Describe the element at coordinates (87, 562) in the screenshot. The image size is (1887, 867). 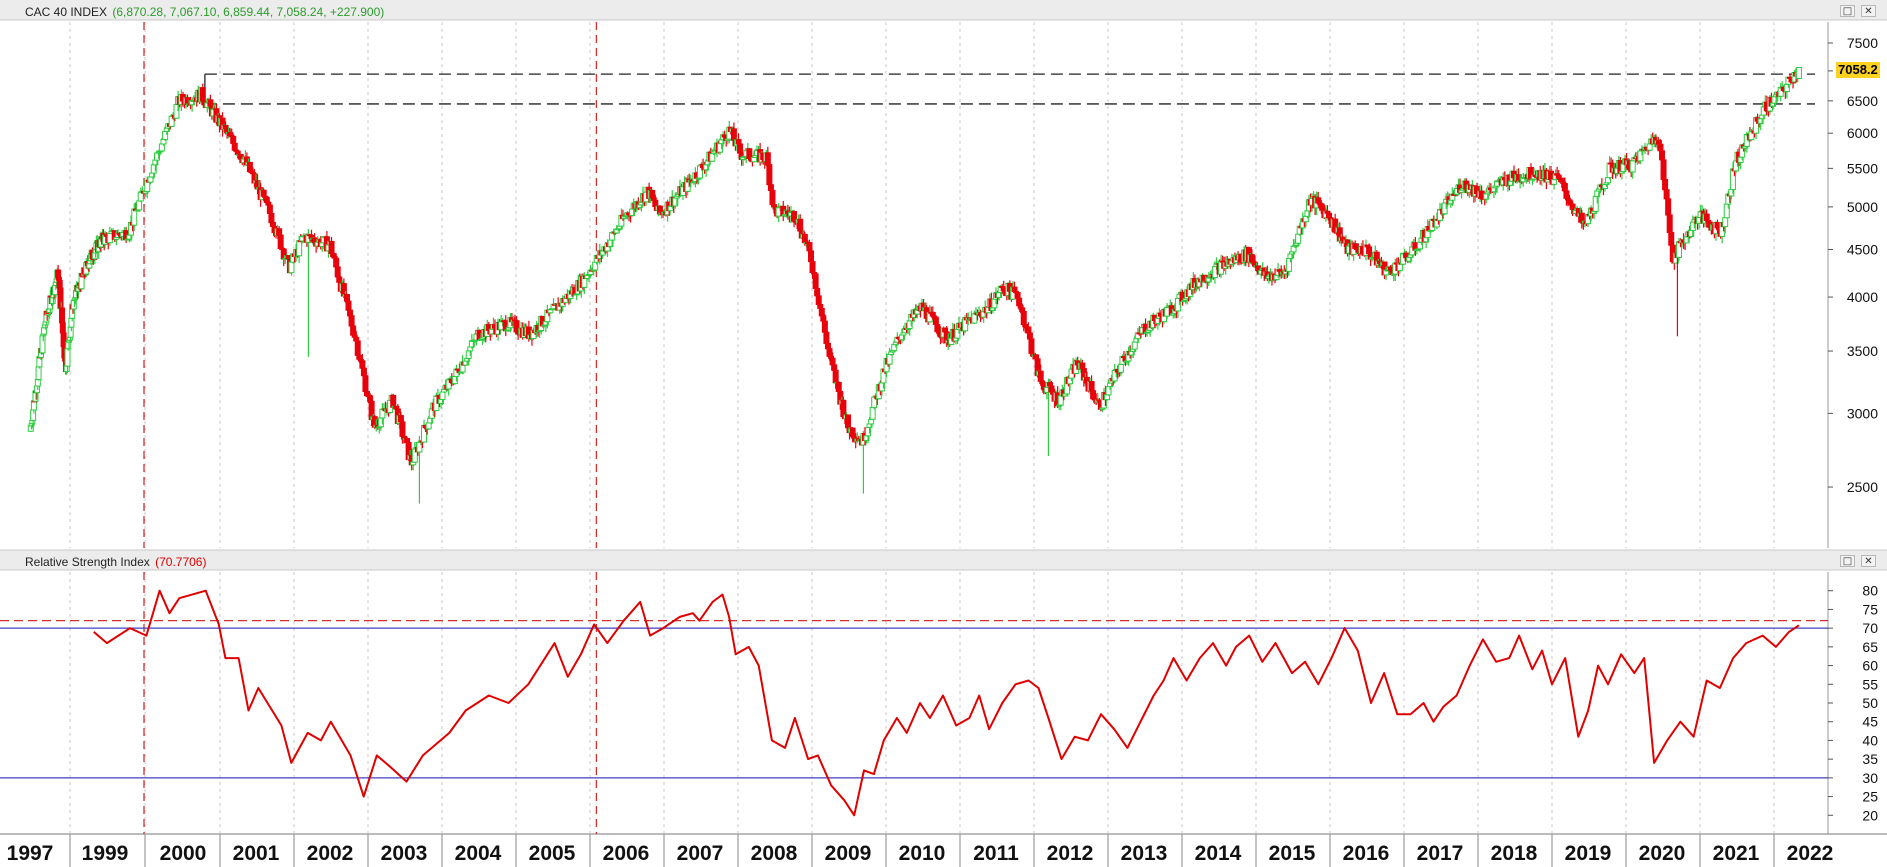
I see `rsi-title: Relative Strength Index` at that location.